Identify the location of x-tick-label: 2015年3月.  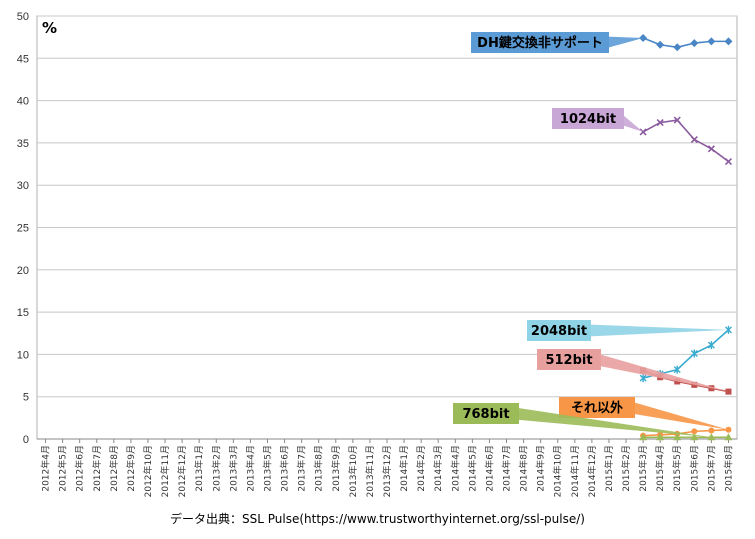
(643, 468).